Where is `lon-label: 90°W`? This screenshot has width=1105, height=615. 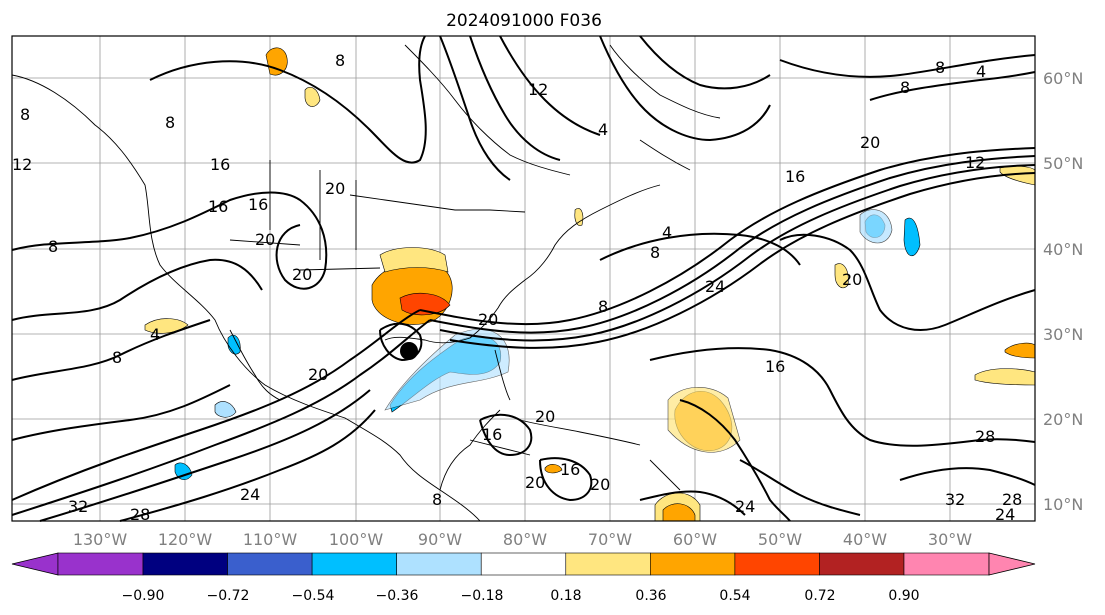
lon-label: 90°W is located at coordinates (440, 539).